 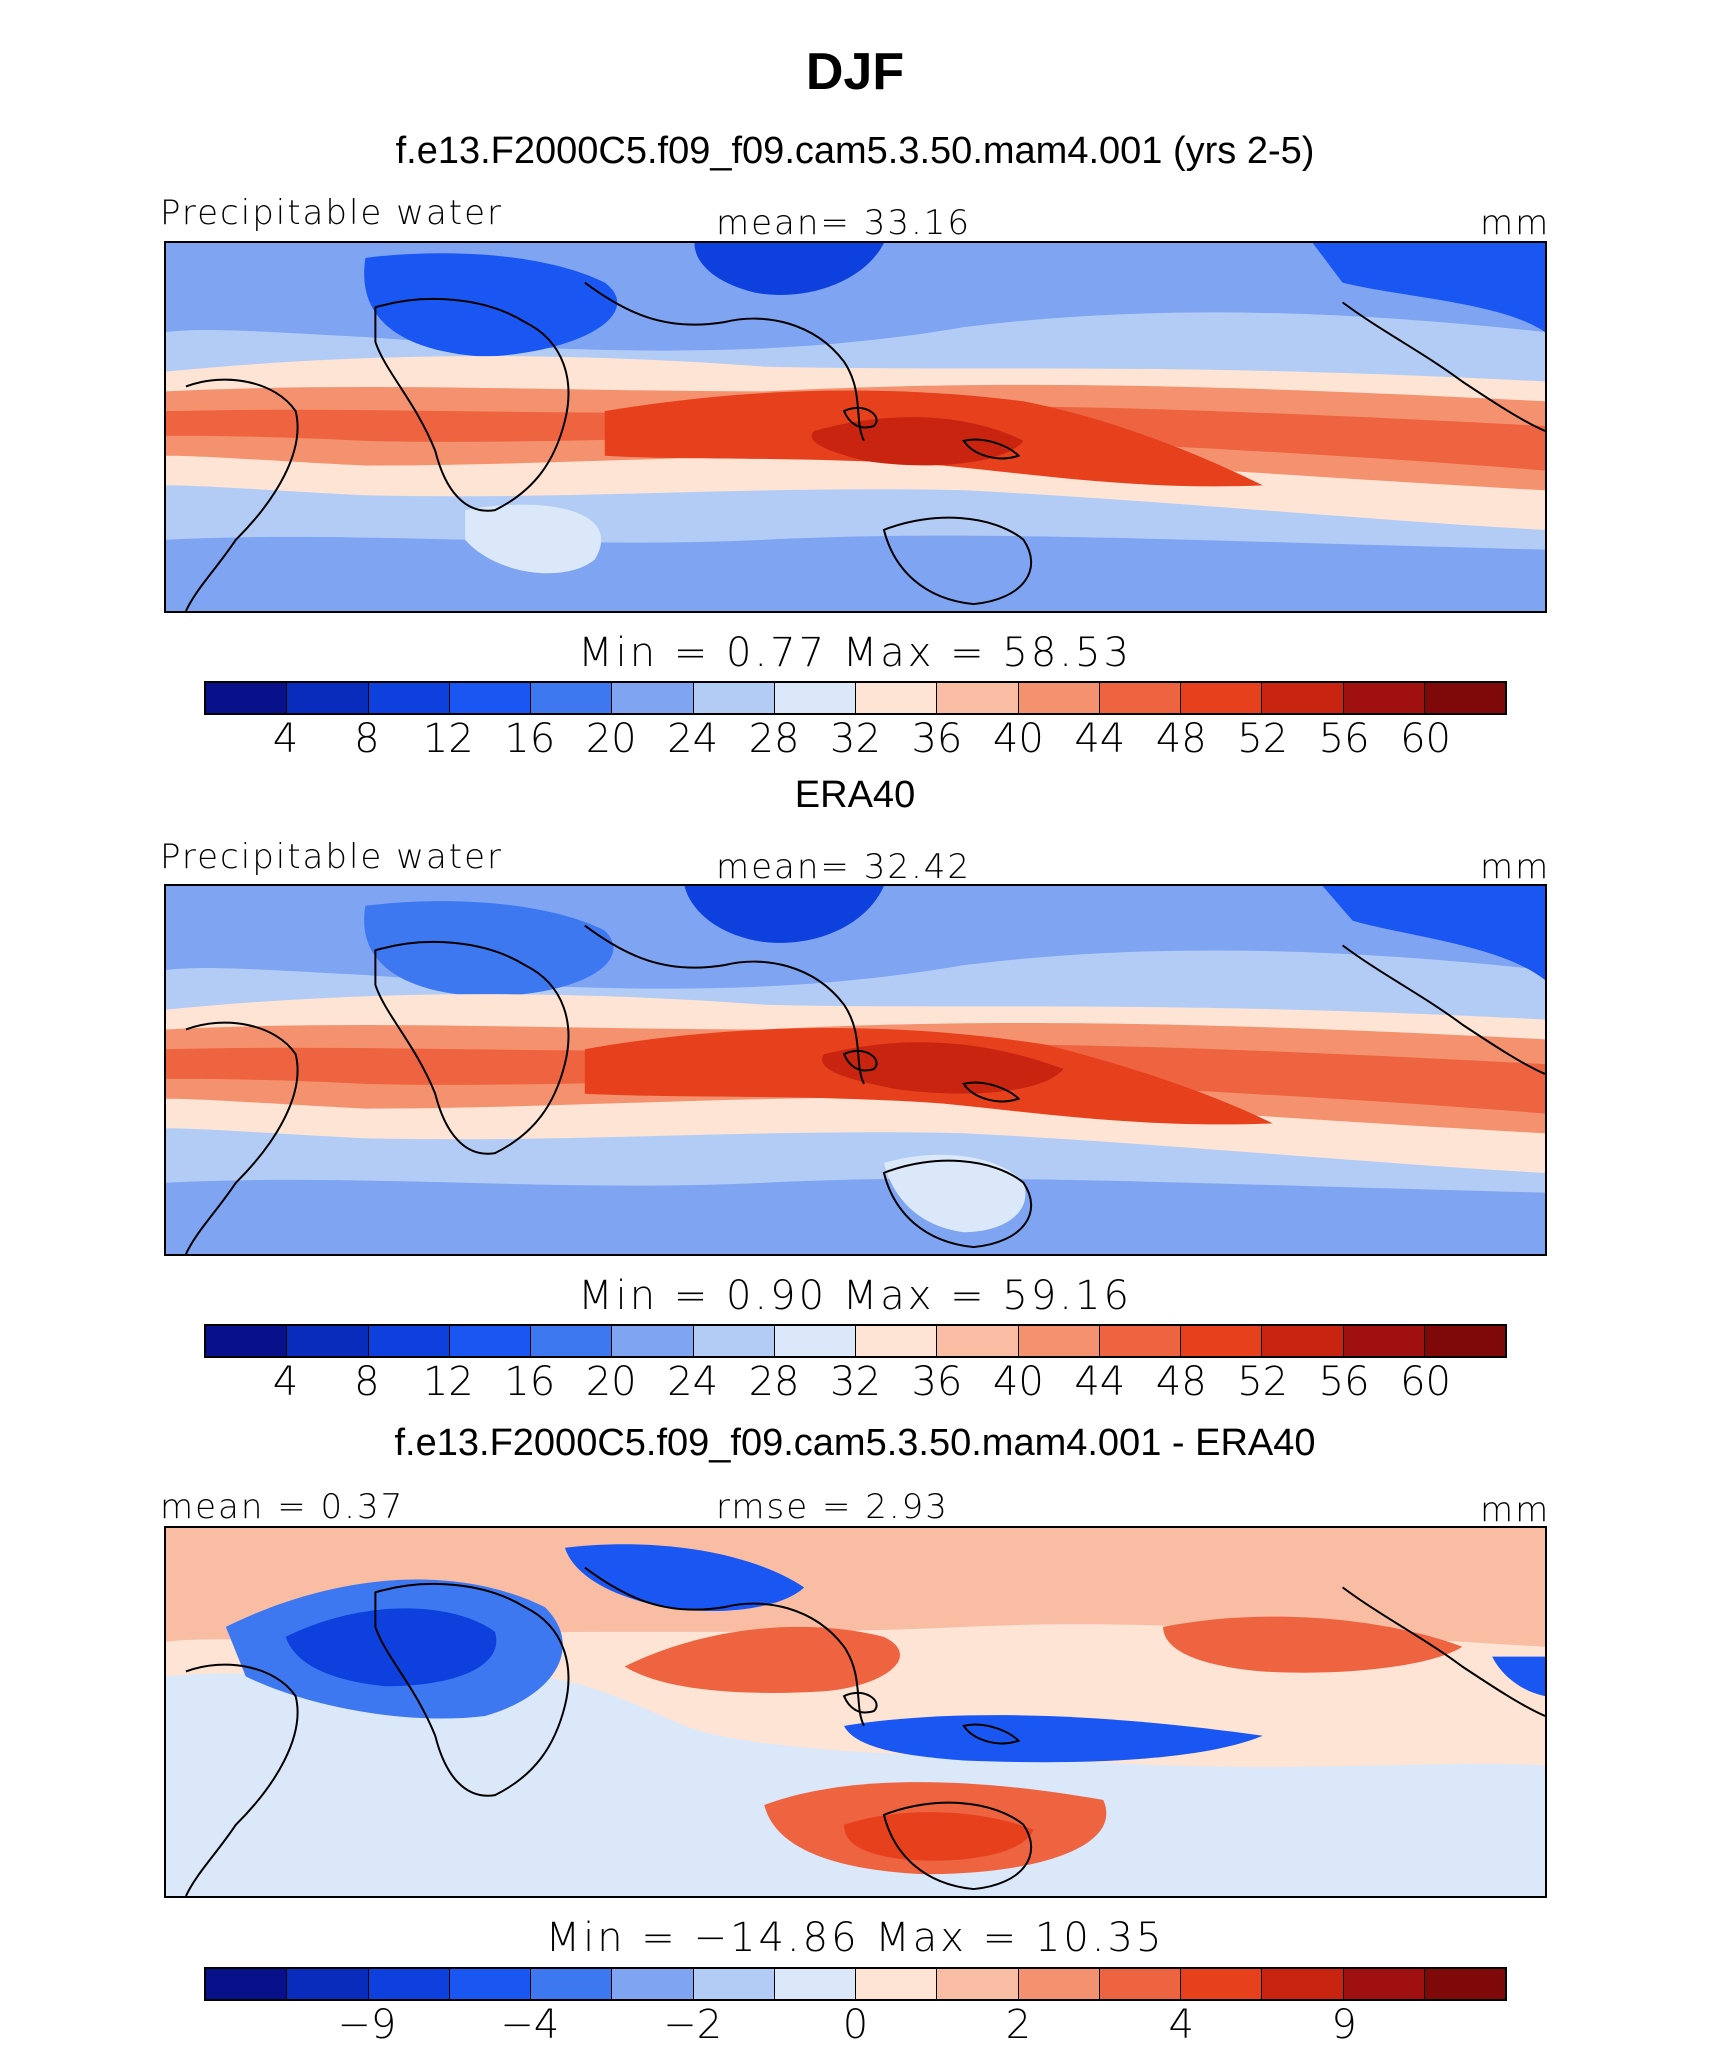 I want to click on panel-1-field, so click(x=855, y=427).